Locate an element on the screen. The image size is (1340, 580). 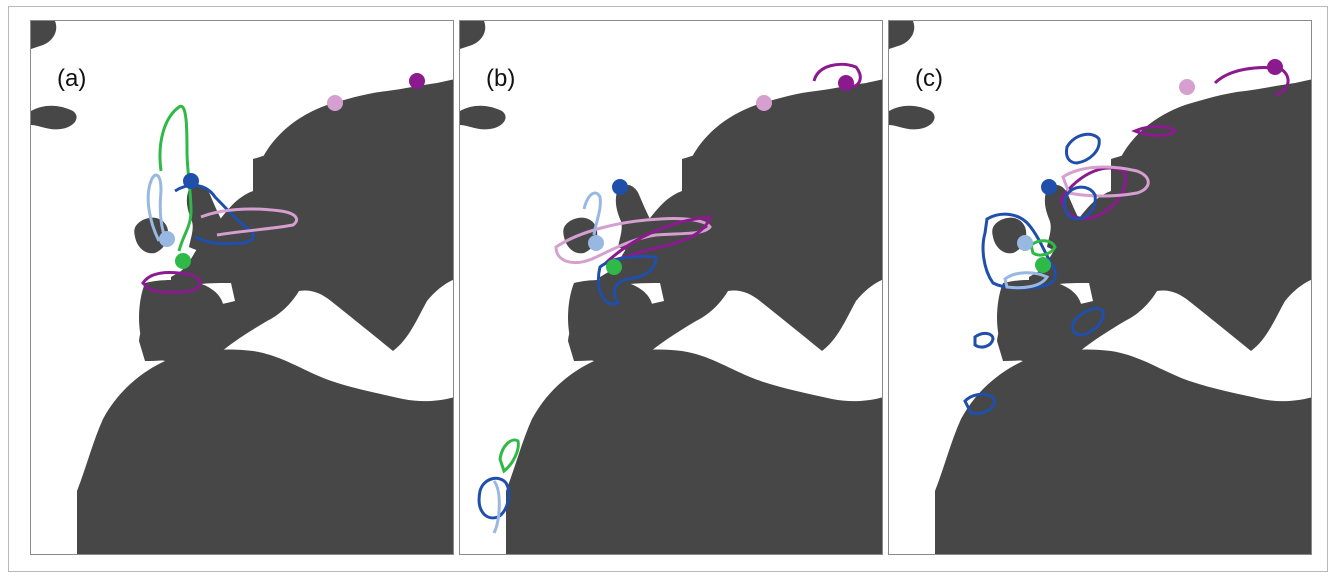
ireland is located at coordinates (151, 235).